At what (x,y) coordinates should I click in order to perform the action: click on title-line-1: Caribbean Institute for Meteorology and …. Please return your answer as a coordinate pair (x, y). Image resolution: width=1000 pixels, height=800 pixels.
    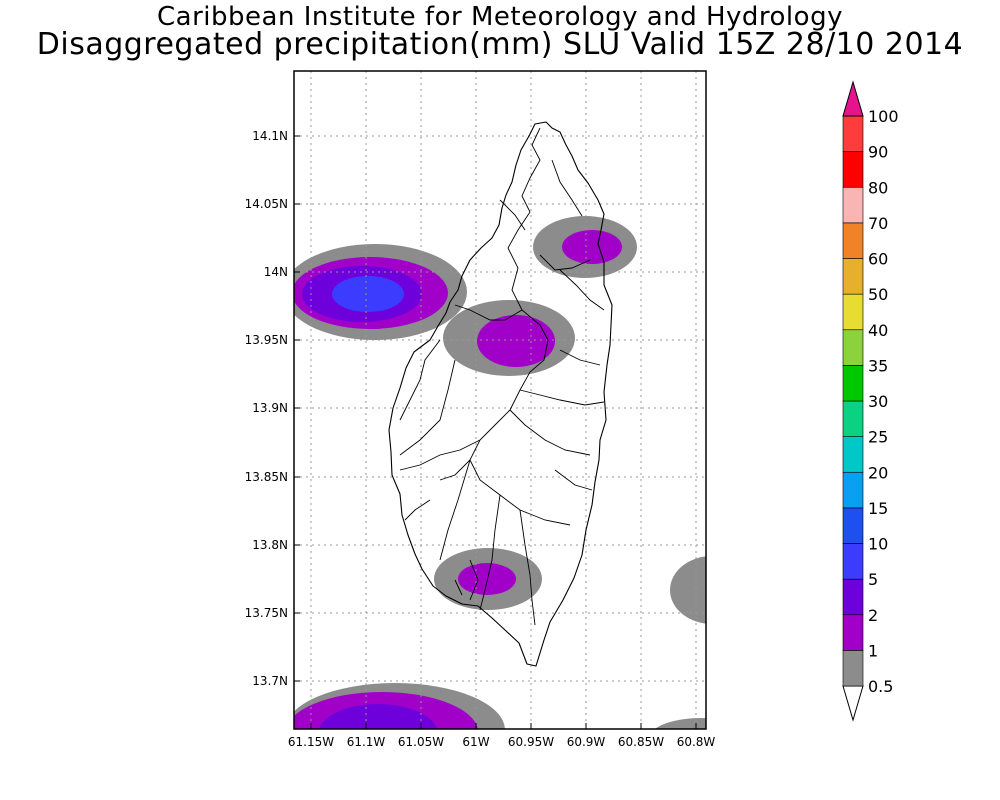
    Looking at the image, I should click on (500, 17).